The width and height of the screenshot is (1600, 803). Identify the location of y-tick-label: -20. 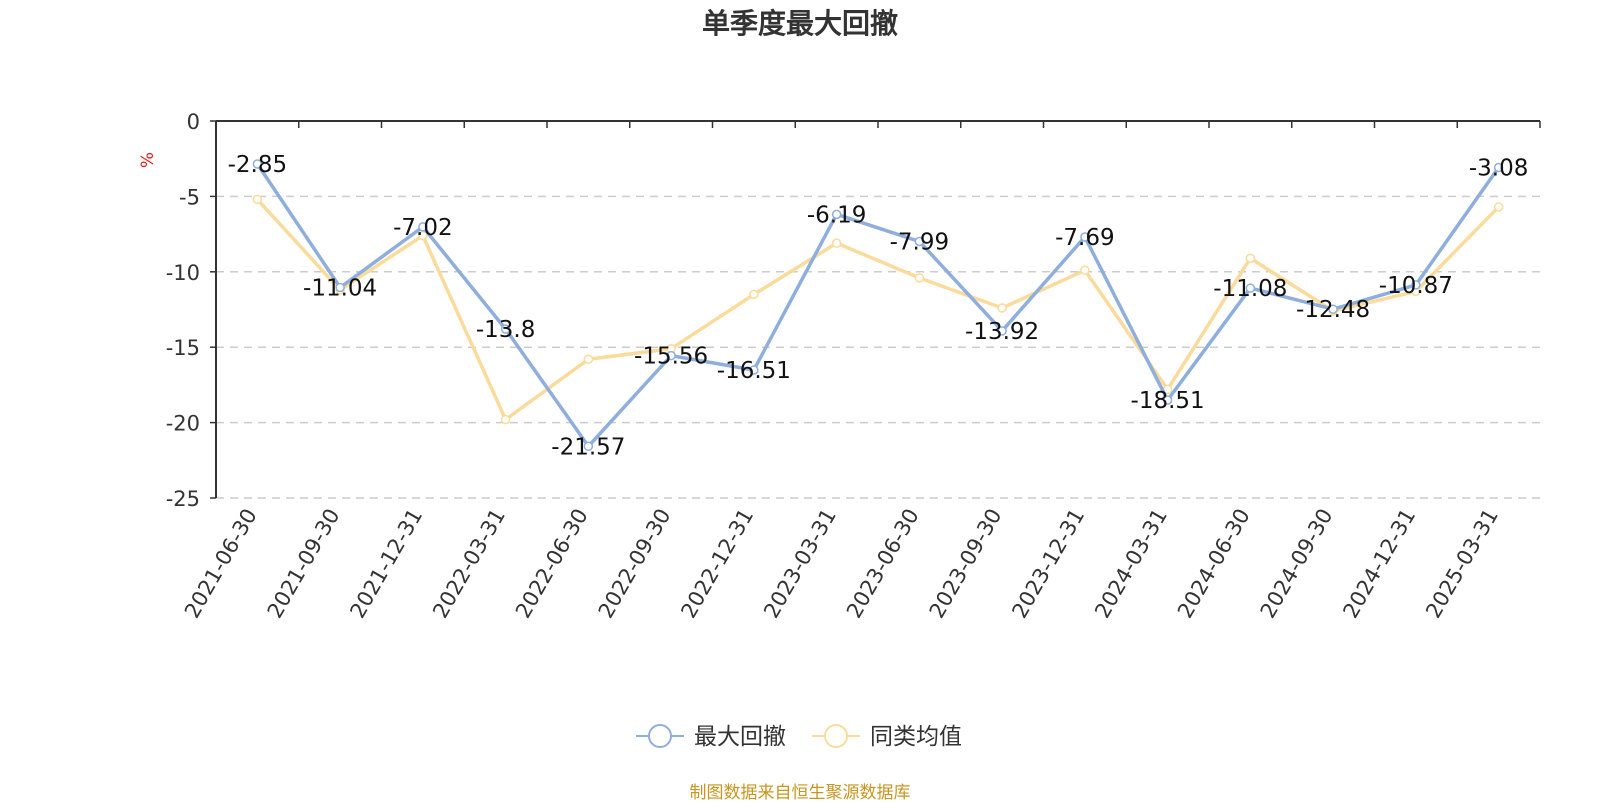
(183, 424).